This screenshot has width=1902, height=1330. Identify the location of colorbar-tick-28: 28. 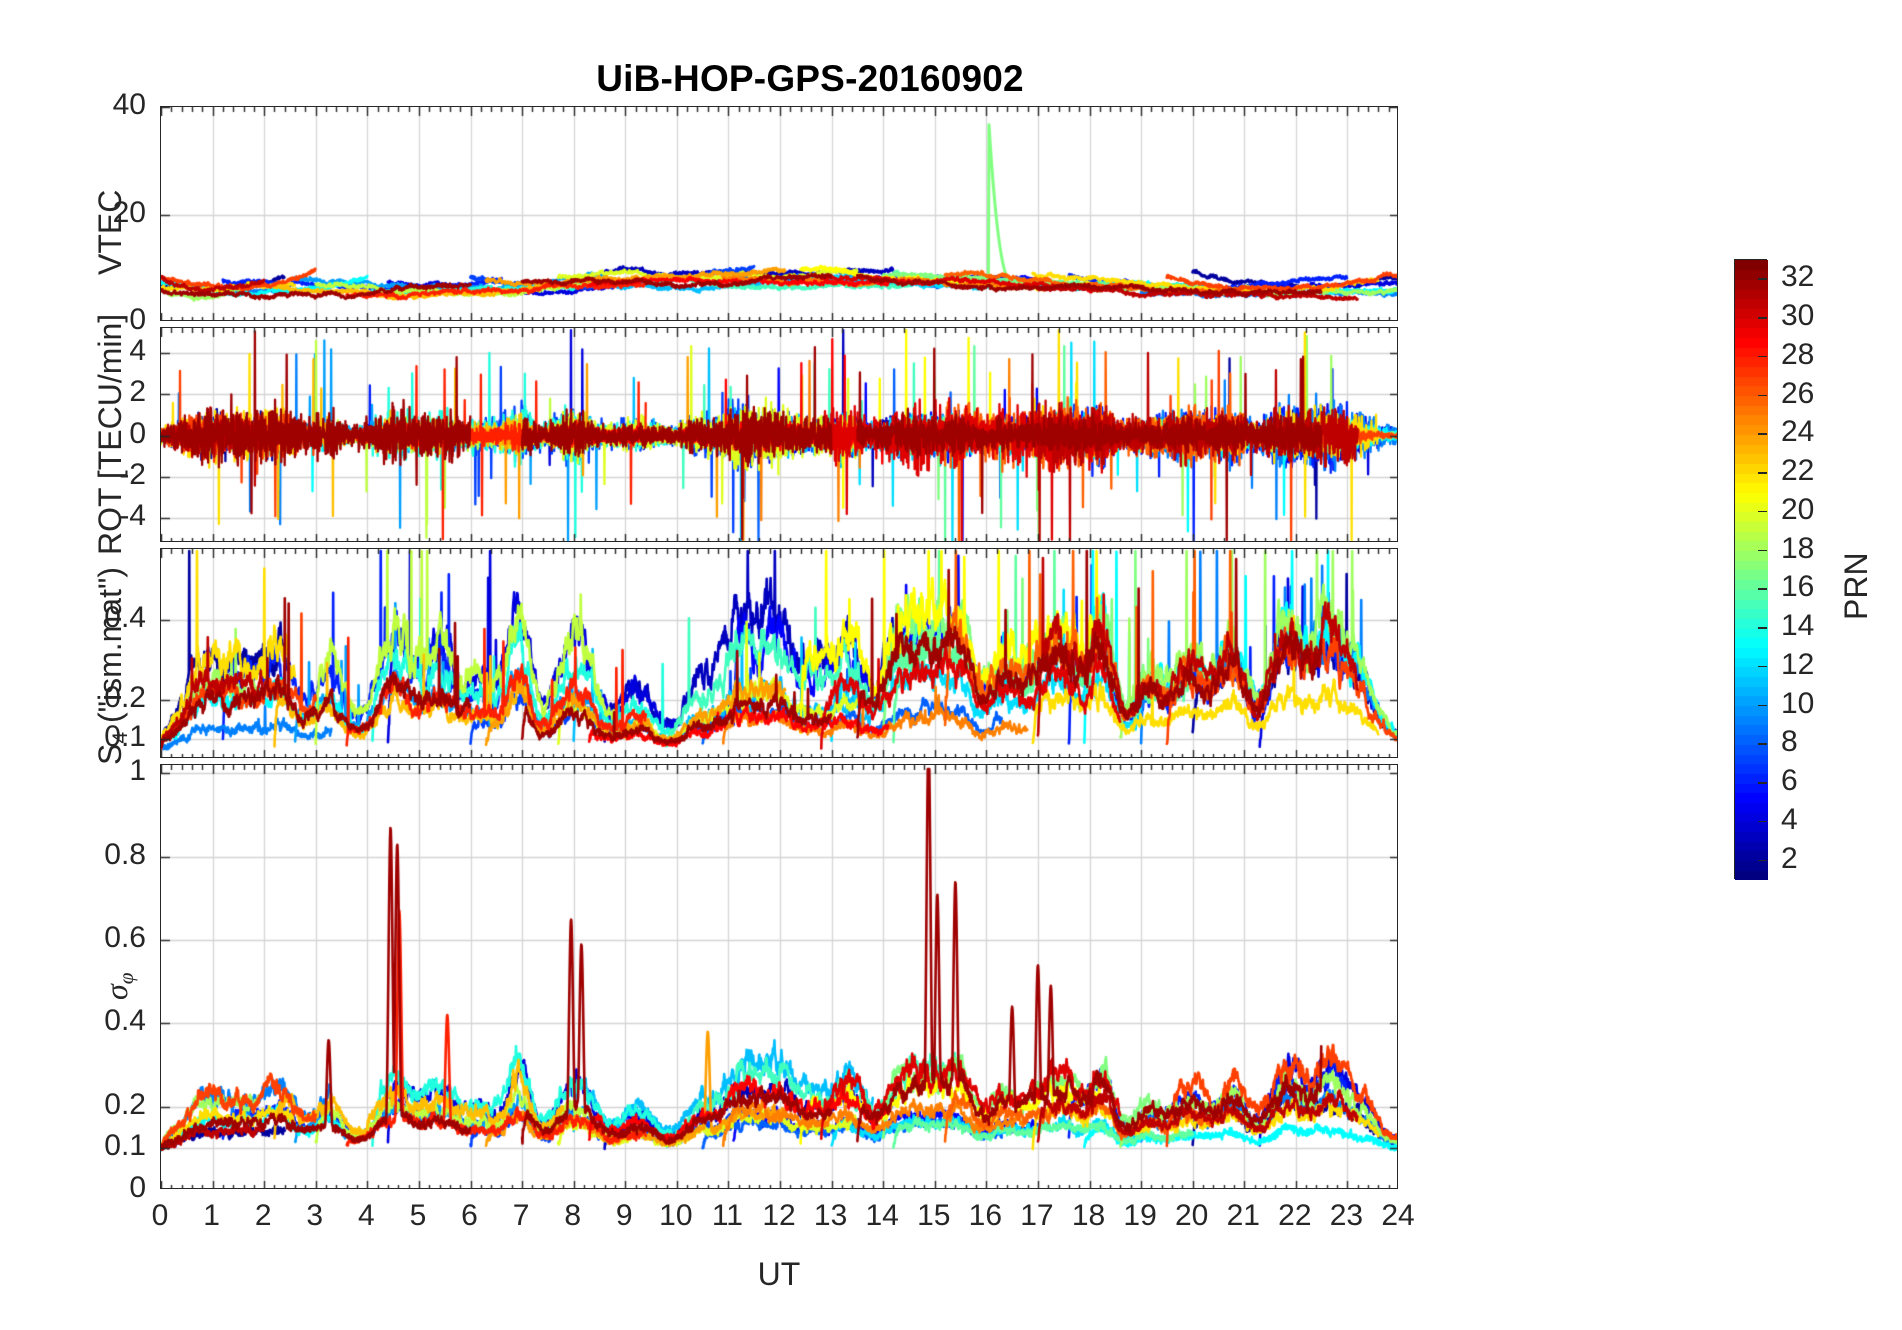
(1798, 354).